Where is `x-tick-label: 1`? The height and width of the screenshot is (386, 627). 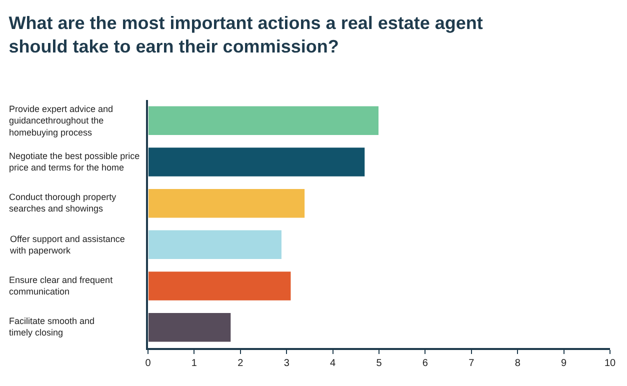
x-tick-label: 1 is located at coordinates (194, 363).